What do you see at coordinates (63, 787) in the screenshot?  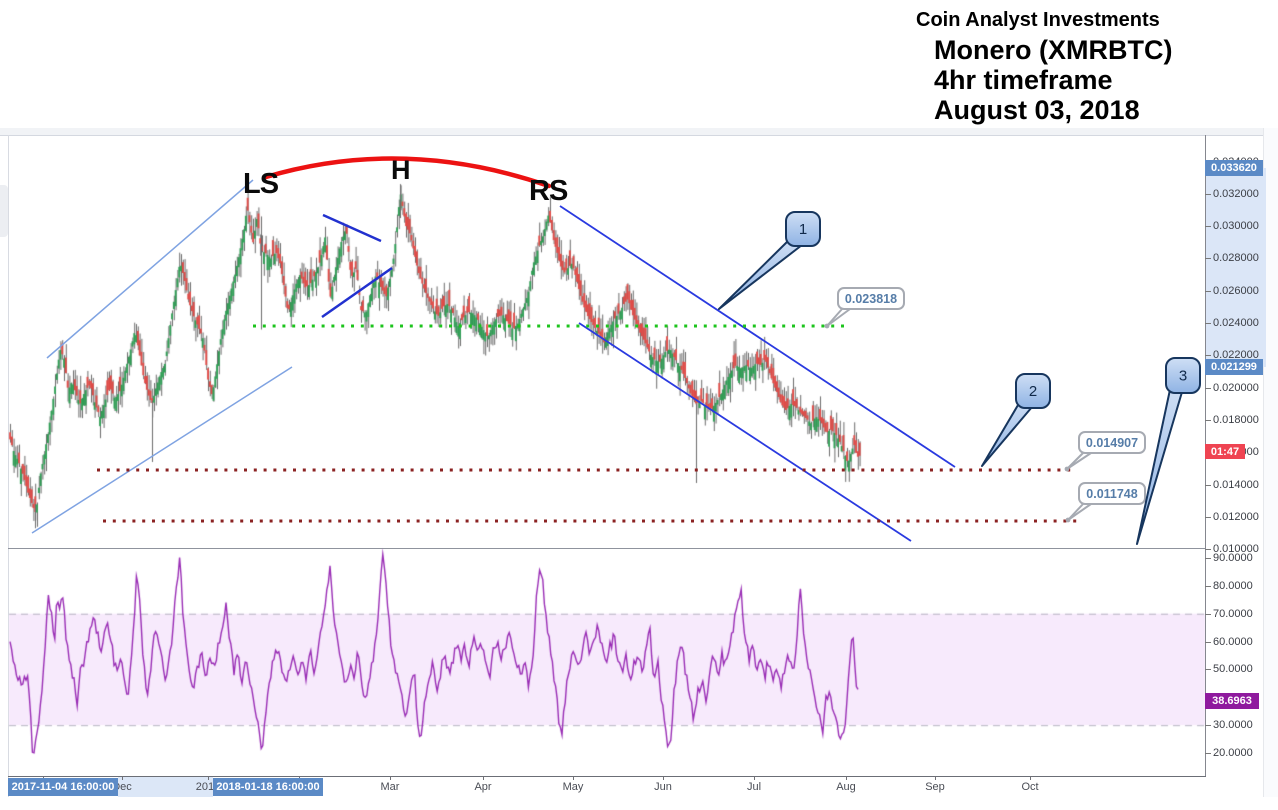 I see `date-badge-start: 2017-11-04 16:00:00` at bounding box center [63, 787].